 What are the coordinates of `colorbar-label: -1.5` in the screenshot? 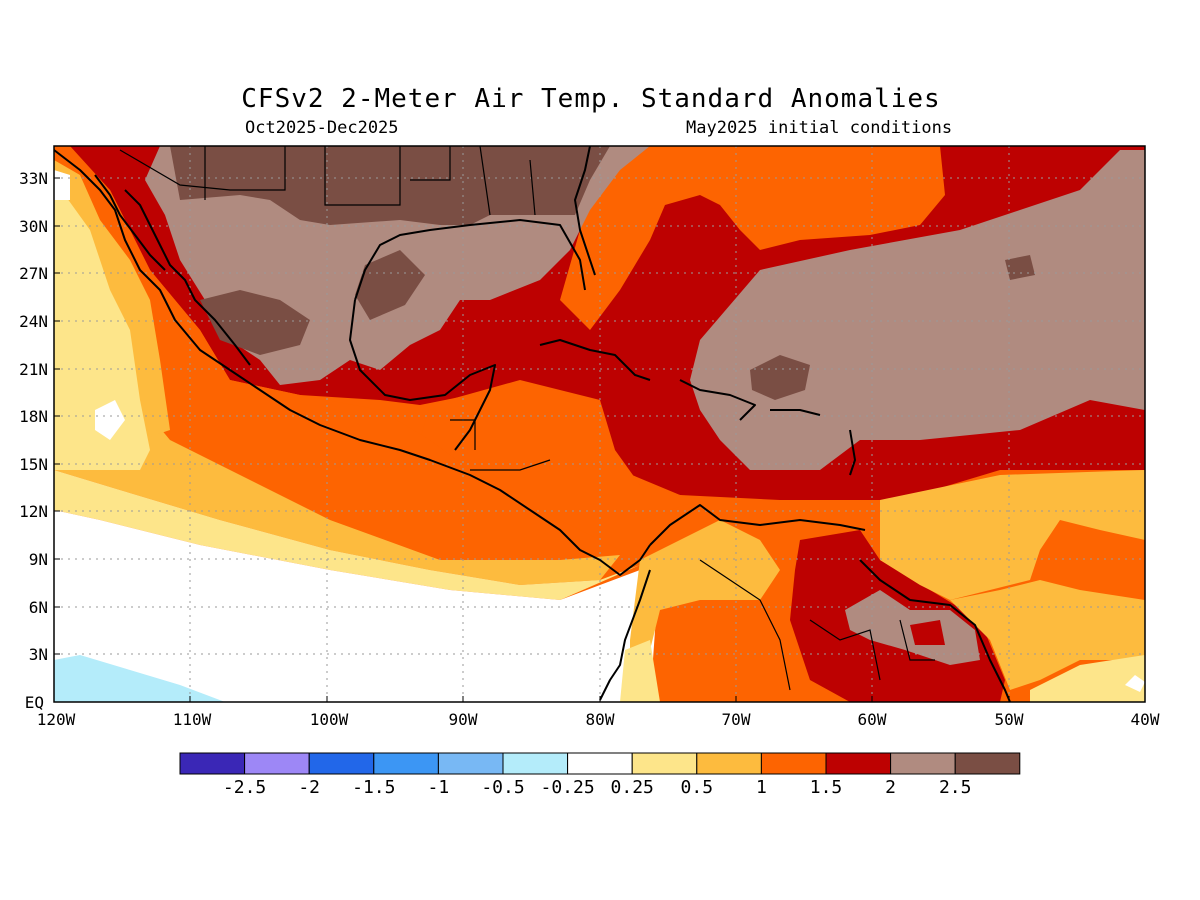 It's located at (373, 787).